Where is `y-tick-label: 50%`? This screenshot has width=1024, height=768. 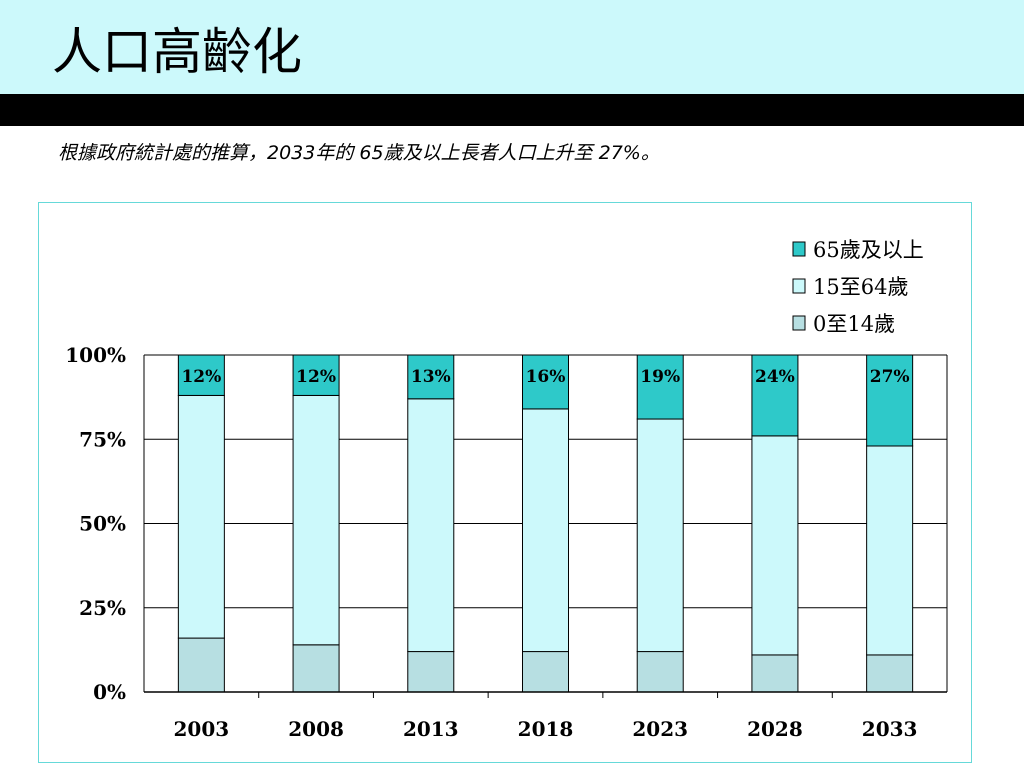
y-tick-label: 50% is located at coordinates (102, 524).